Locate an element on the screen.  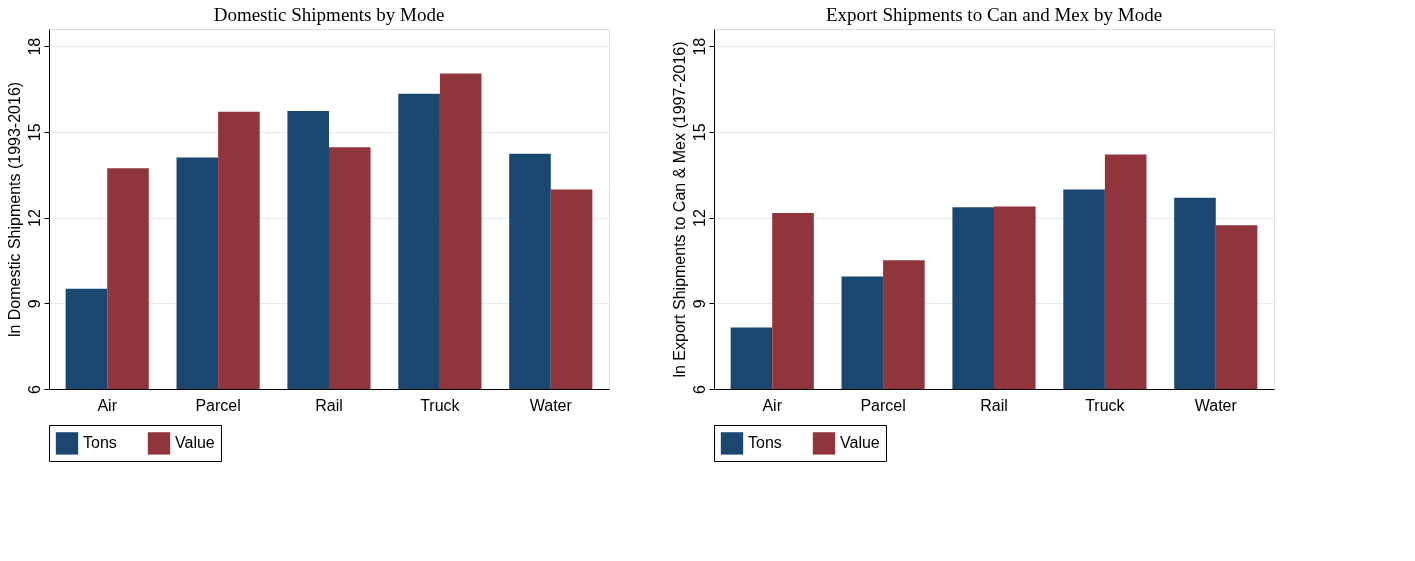
y-axis-title: ln Export Shipments to Can & Mex (1997-2016) is located at coordinates (679, 209).